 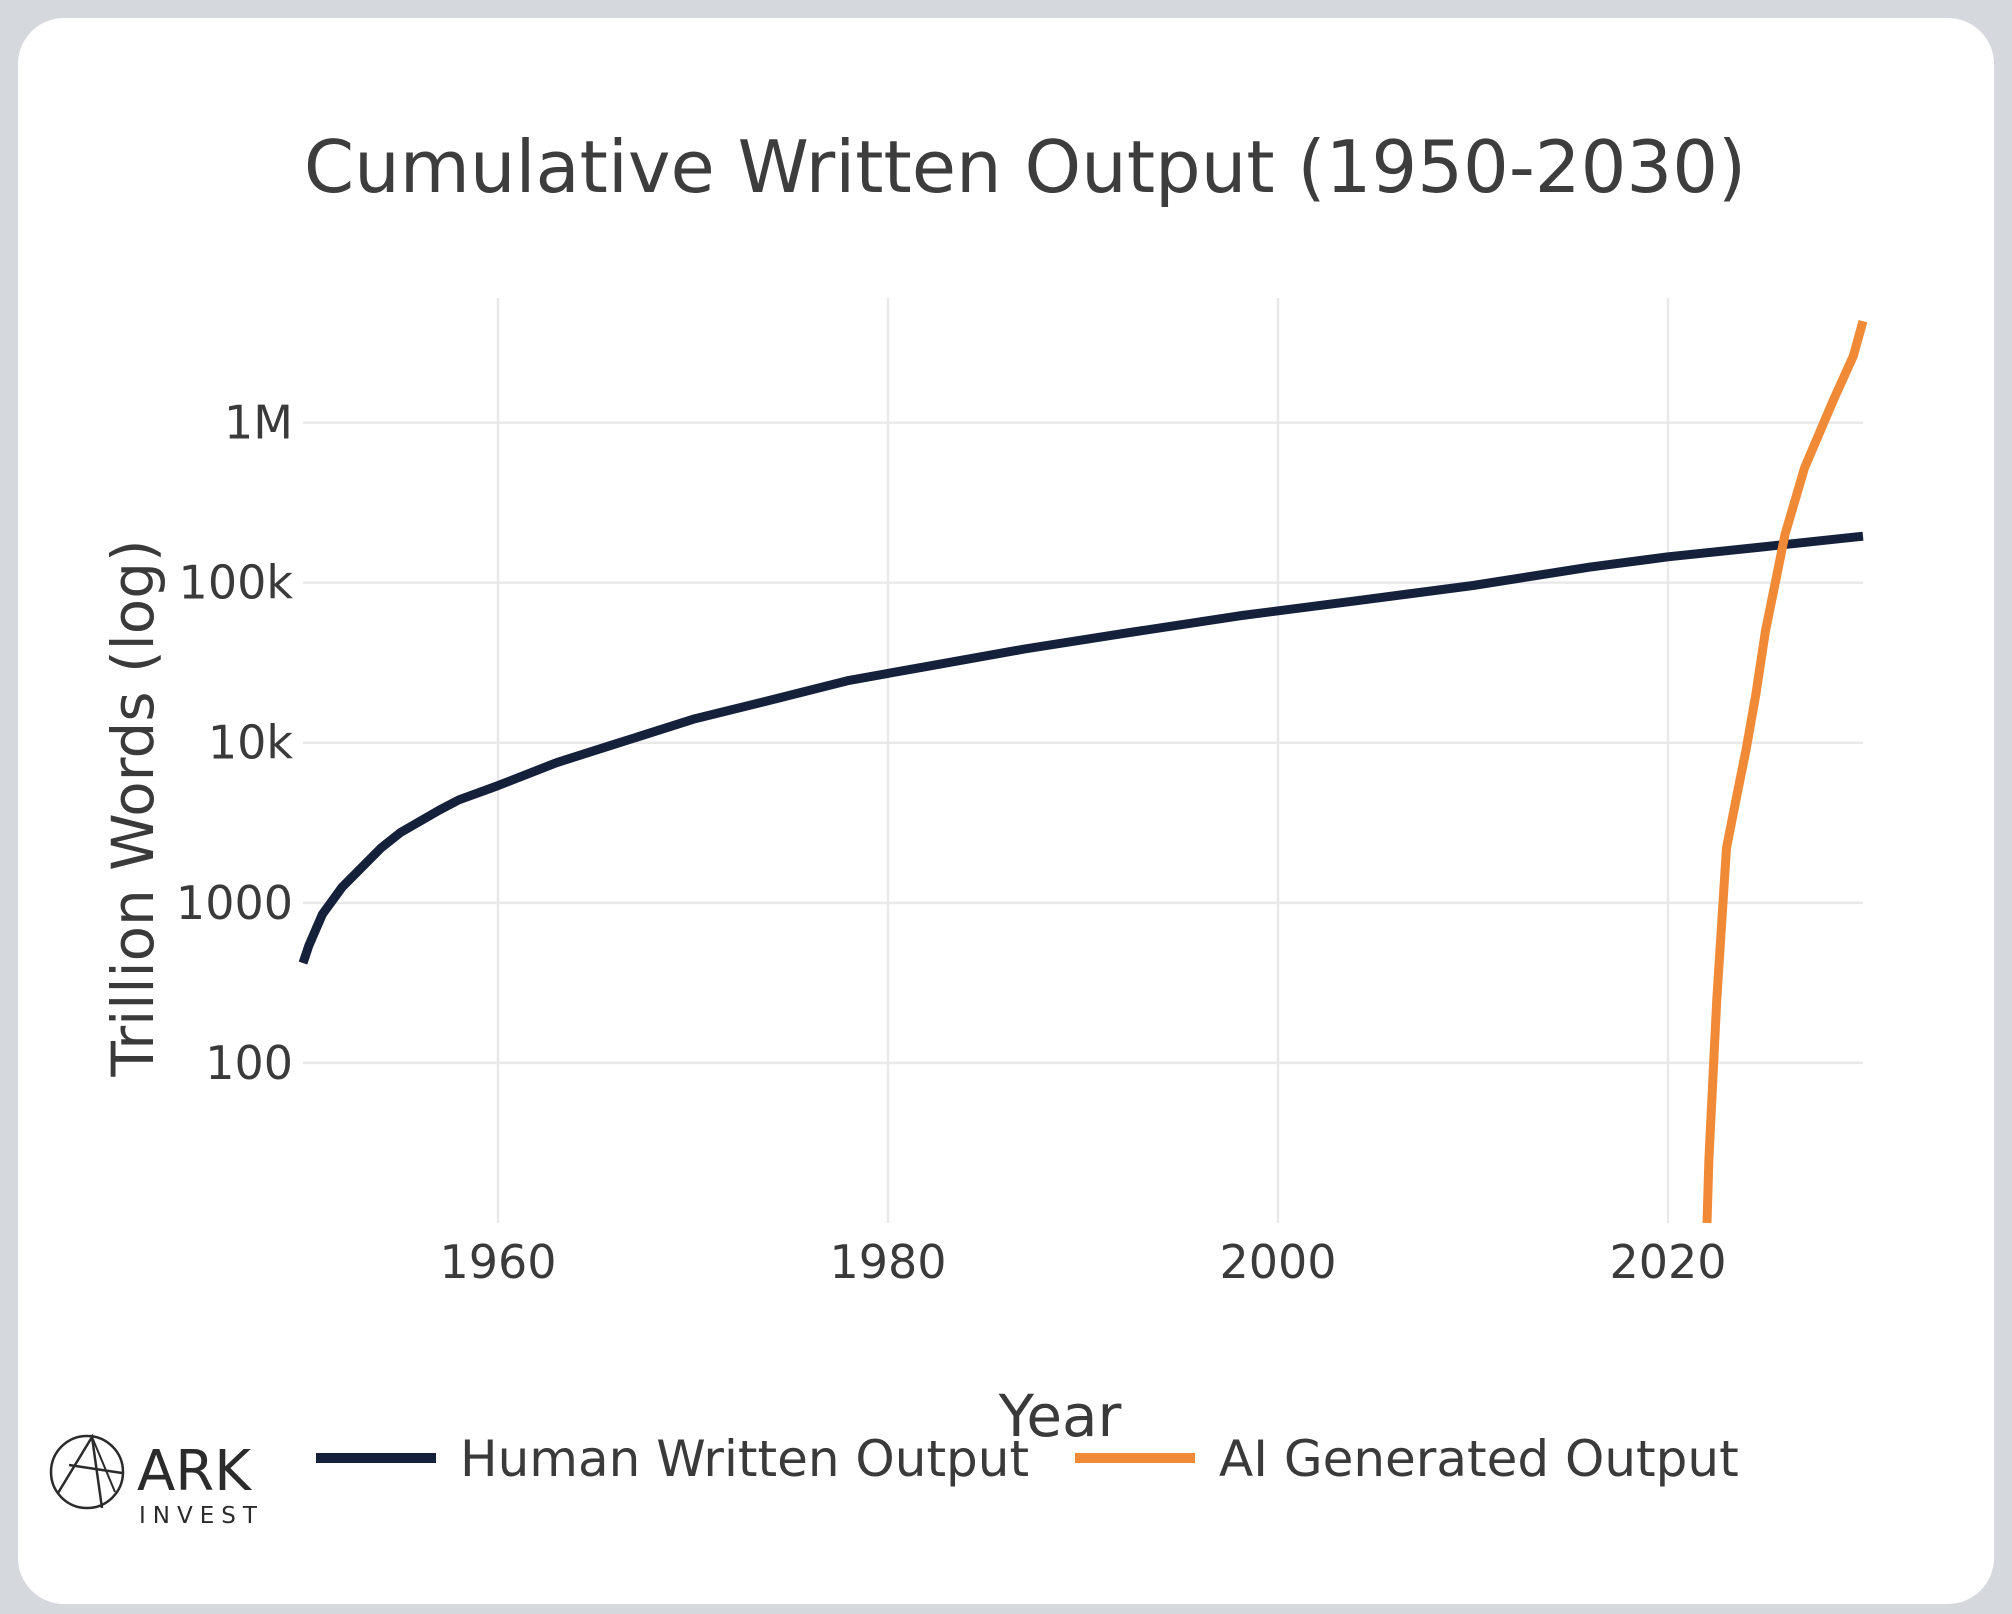 I want to click on legend: Human Written Output AI Generated Output, so click(x=1027, y=1459).